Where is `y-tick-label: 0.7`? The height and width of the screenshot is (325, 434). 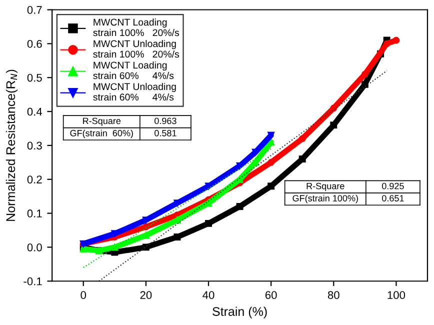
y-tick-label: 0.7 is located at coordinates (34, 10).